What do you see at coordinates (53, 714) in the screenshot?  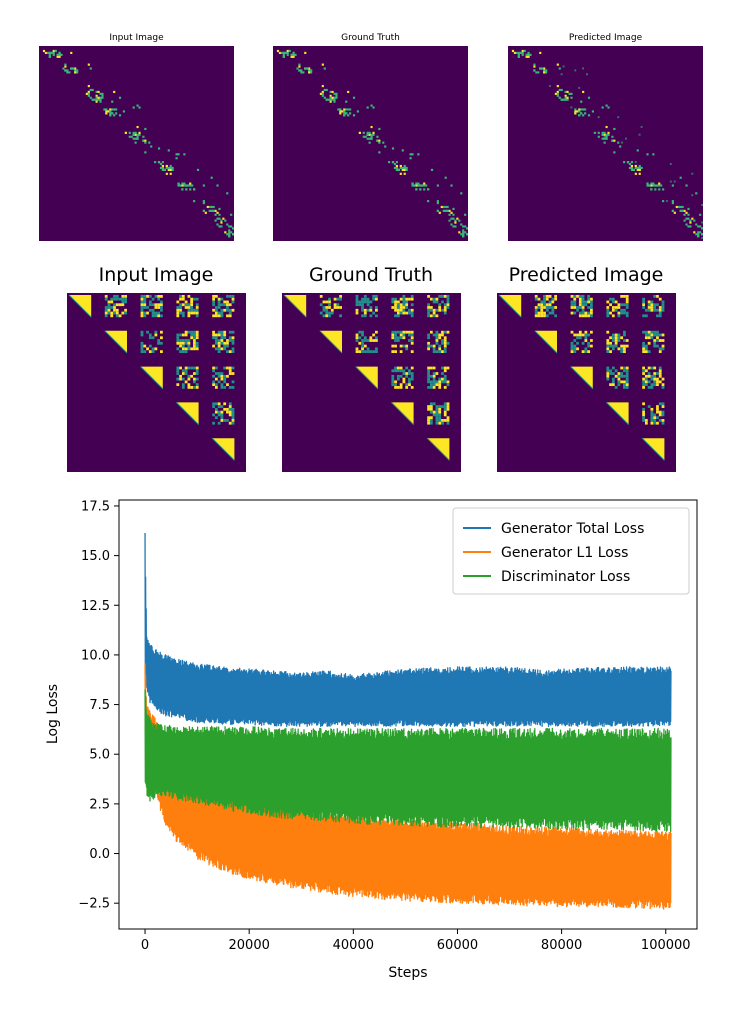 I see `y-axis-label: Log Loss` at bounding box center [53, 714].